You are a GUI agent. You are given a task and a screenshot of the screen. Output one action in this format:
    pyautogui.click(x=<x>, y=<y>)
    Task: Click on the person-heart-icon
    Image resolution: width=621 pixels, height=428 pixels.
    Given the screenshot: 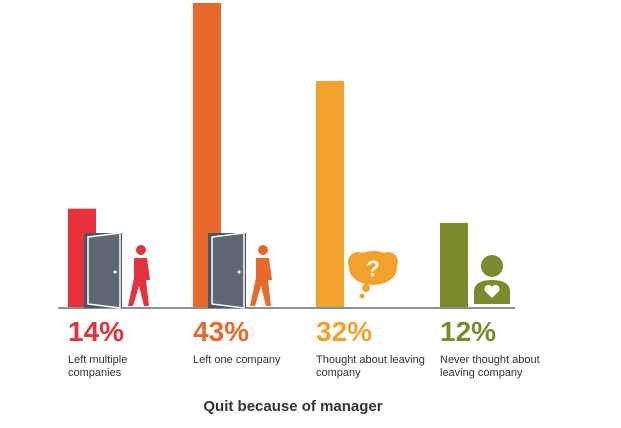 What is the action you would take?
    pyautogui.click(x=492, y=279)
    